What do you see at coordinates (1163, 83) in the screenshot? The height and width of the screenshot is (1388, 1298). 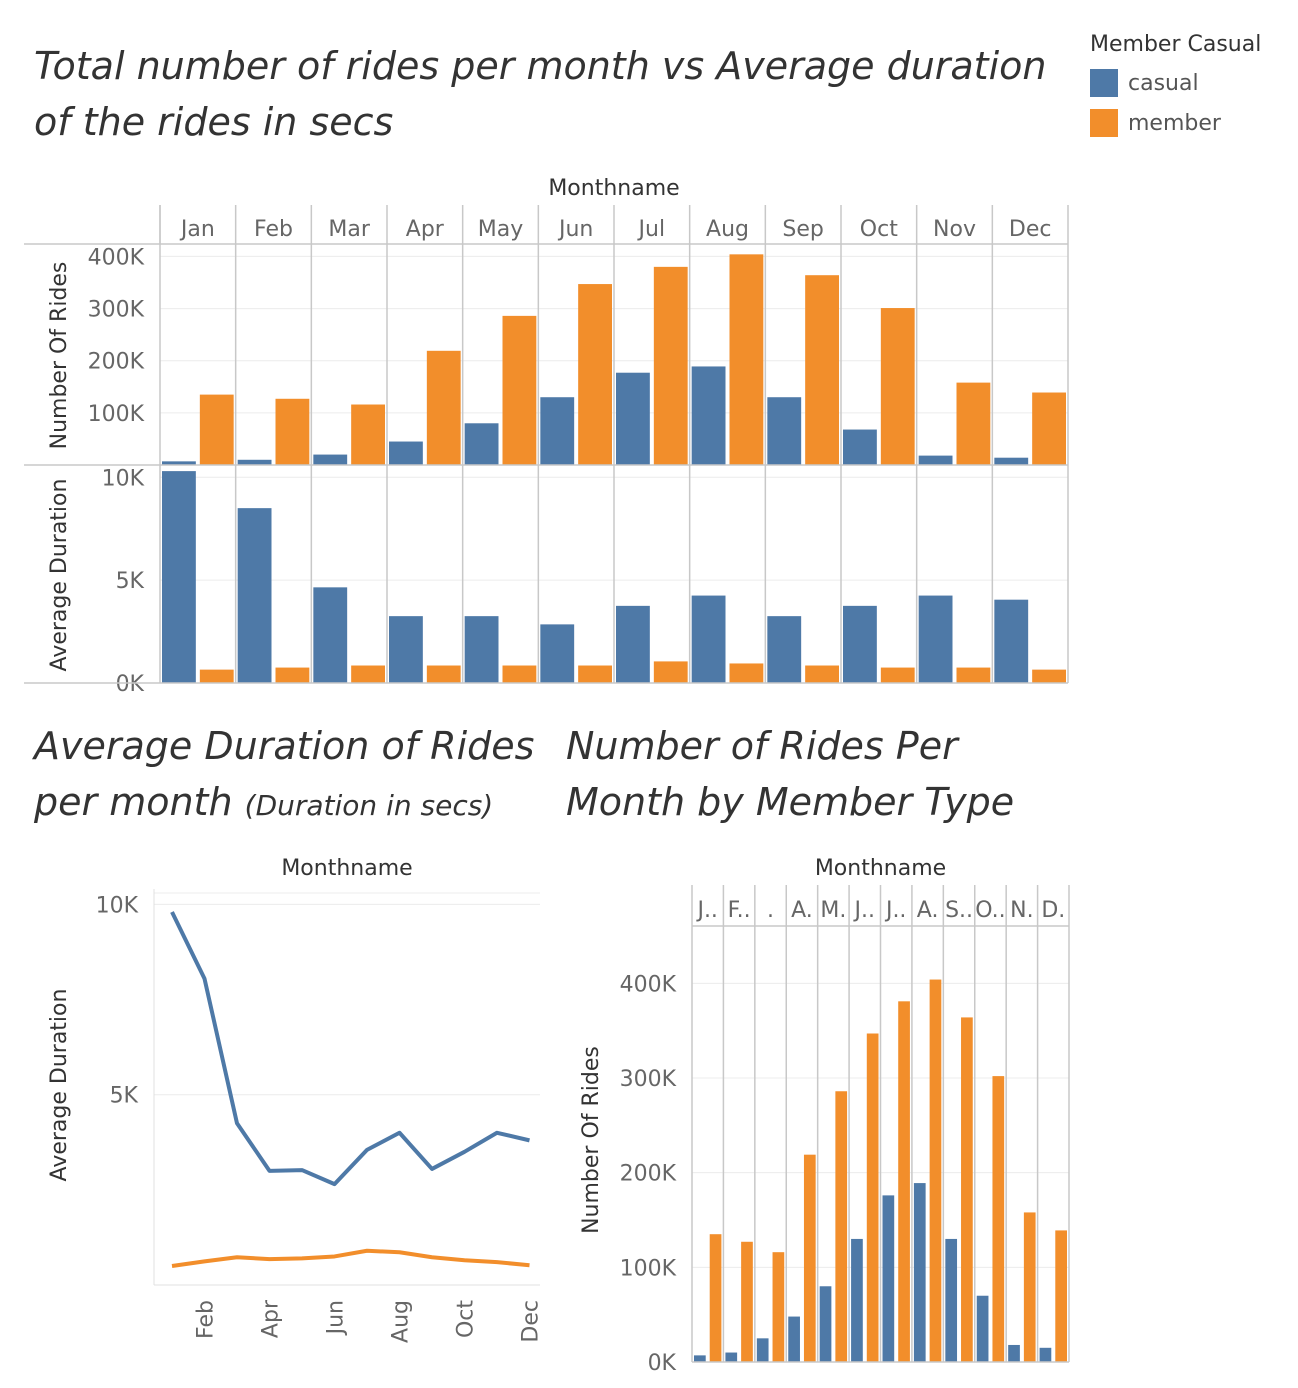 I see `legend-label-casual: casual` at bounding box center [1163, 83].